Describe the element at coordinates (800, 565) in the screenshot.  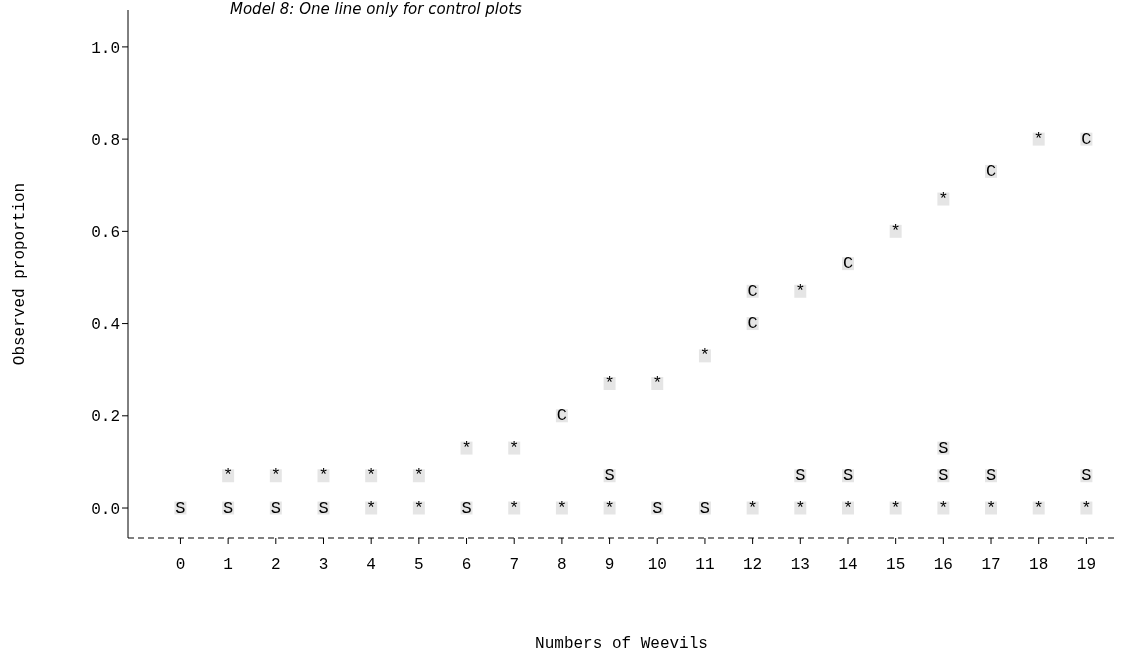
I see `x-tick-label: 13` at that location.